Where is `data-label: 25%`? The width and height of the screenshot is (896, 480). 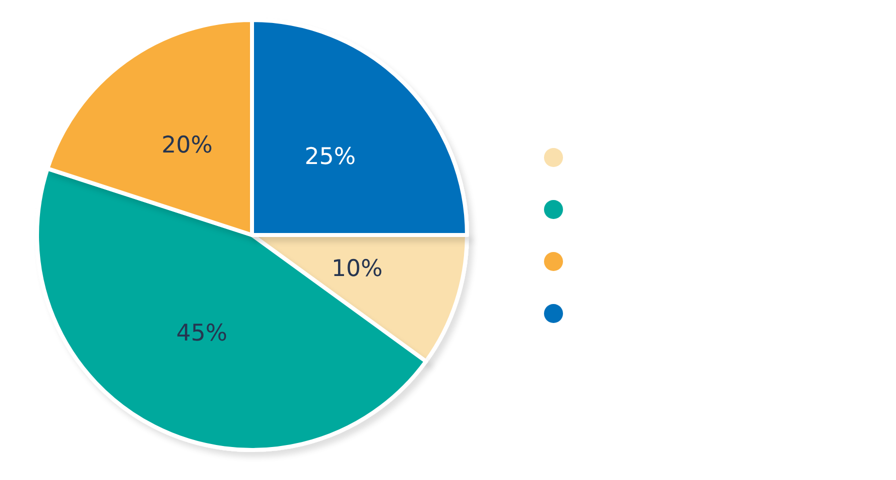
data-label: 25% is located at coordinates (330, 157).